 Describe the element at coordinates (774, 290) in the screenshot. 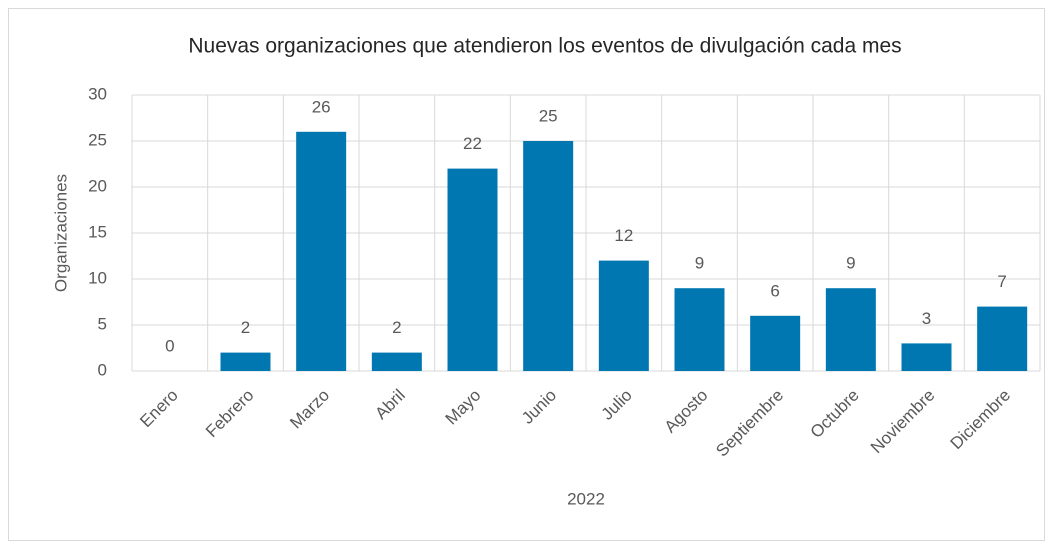

I see `data-label: 6` at that location.